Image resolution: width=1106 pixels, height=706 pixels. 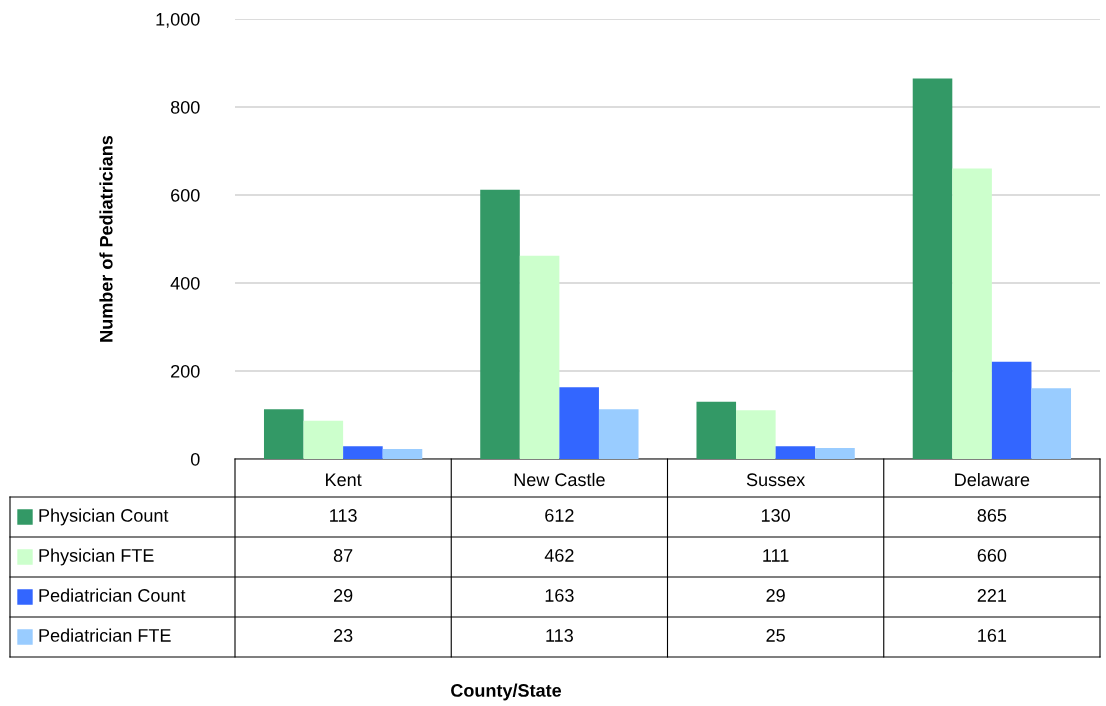 I want to click on x-tick-label: New Castle, so click(x=559, y=479).